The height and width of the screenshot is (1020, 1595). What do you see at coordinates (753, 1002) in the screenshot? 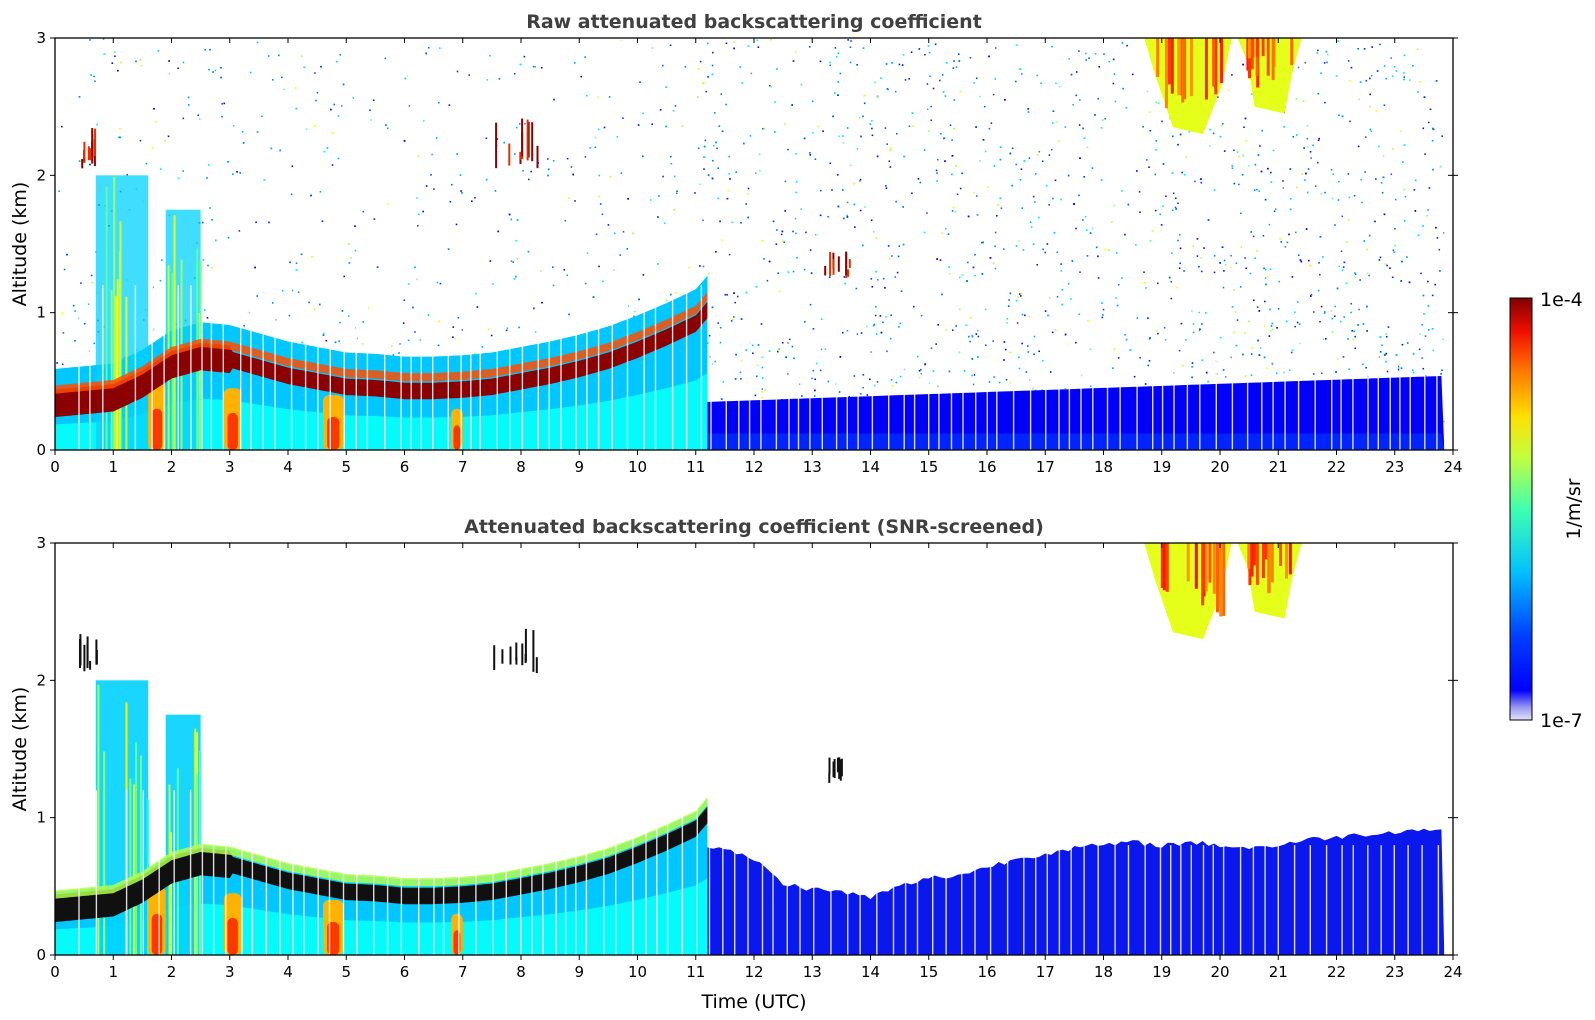
I see `panel-screened-xlabel: Time (UTC)` at bounding box center [753, 1002].